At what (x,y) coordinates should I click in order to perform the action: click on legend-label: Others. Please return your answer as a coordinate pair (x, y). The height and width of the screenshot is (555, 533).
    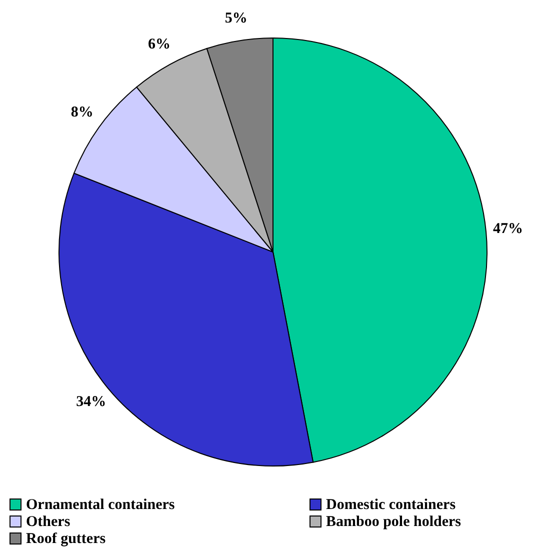
    Looking at the image, I should click on (48, 522).